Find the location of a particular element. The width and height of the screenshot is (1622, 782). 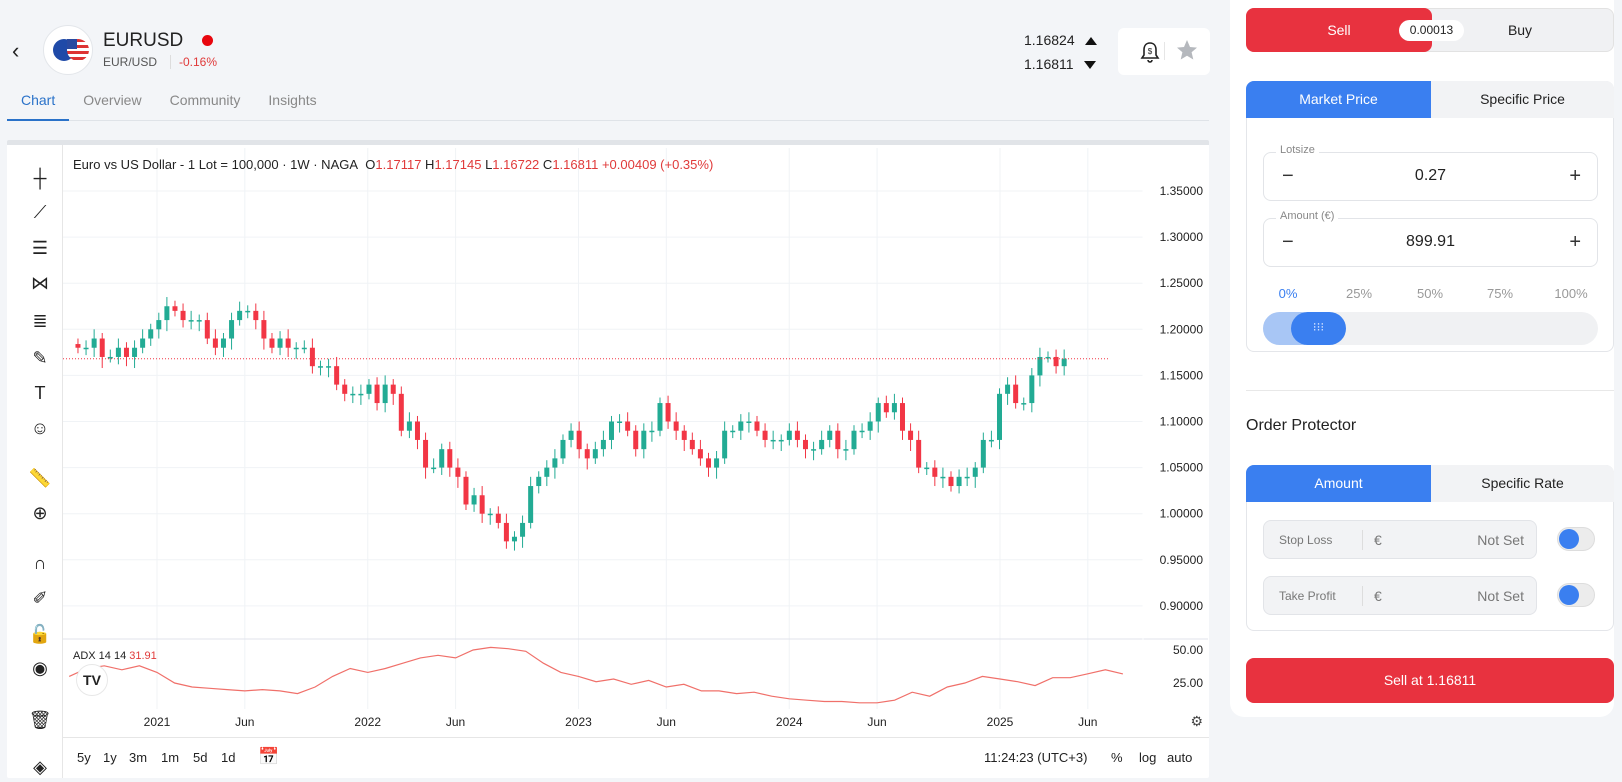

buy-tab: Buy is located at coordinates (1520, 30).